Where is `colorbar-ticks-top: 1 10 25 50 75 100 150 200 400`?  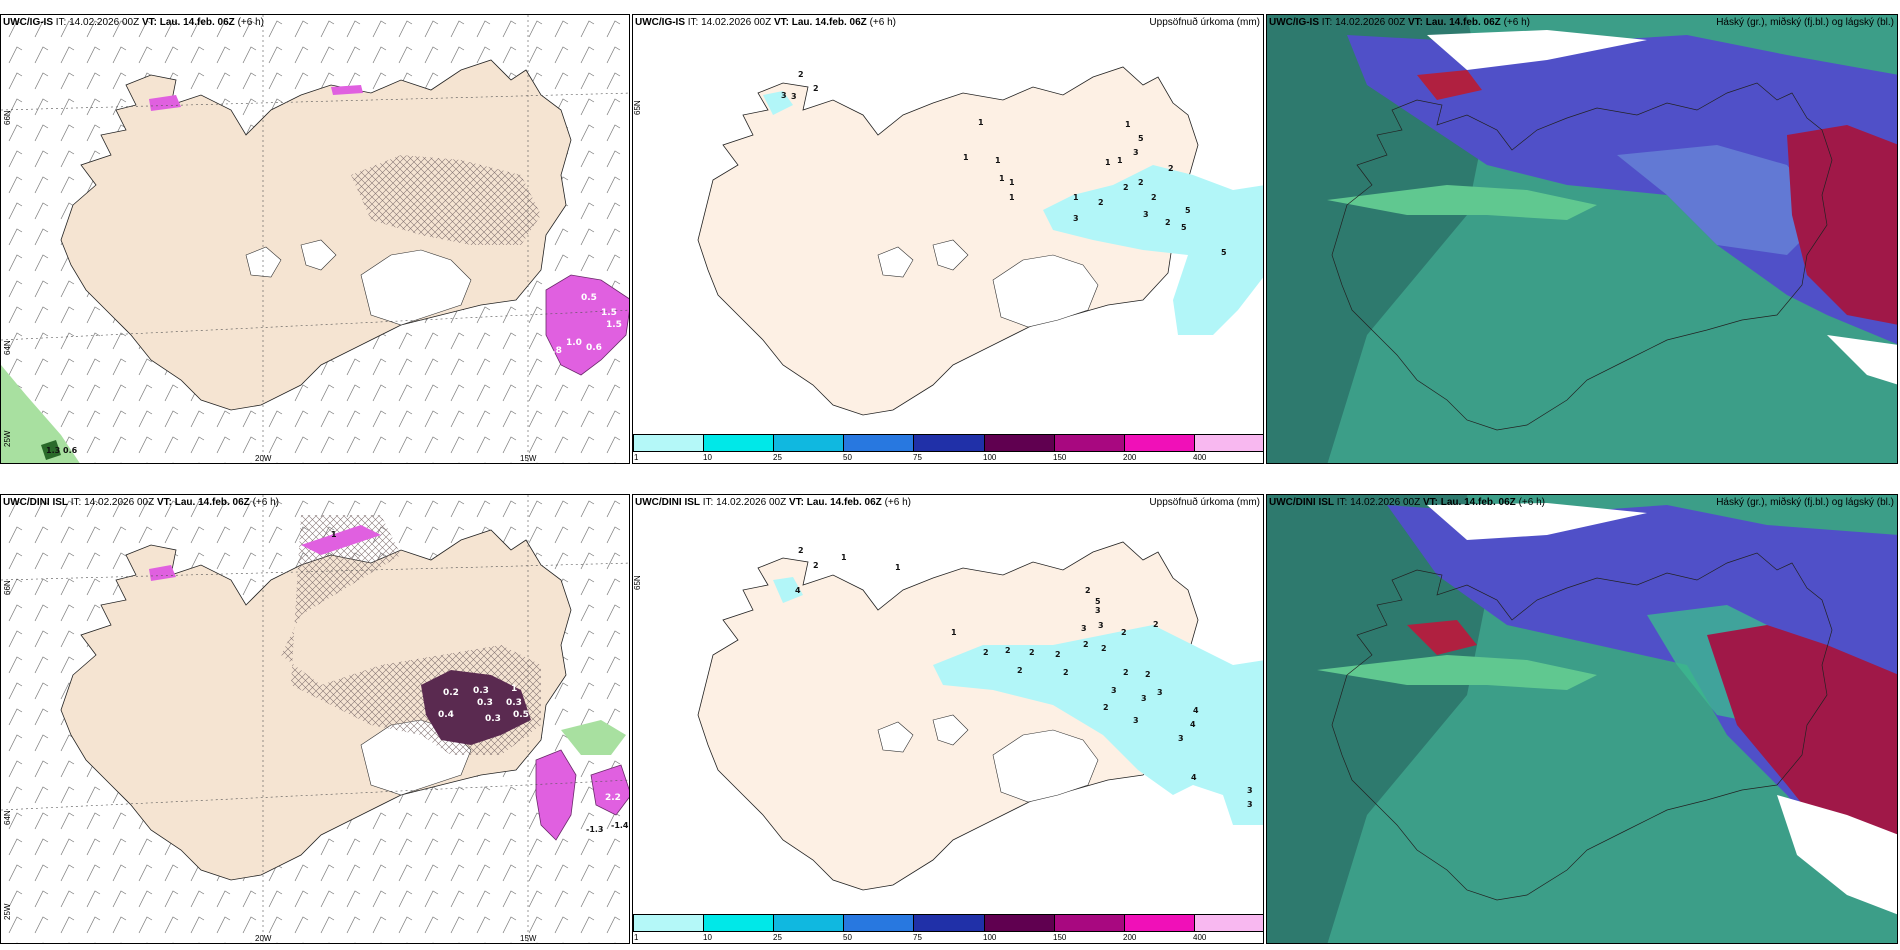
colorbar-ticks-top: 1 10 25 50 75 100 150 200 400 is located at coordinates (948, 458).